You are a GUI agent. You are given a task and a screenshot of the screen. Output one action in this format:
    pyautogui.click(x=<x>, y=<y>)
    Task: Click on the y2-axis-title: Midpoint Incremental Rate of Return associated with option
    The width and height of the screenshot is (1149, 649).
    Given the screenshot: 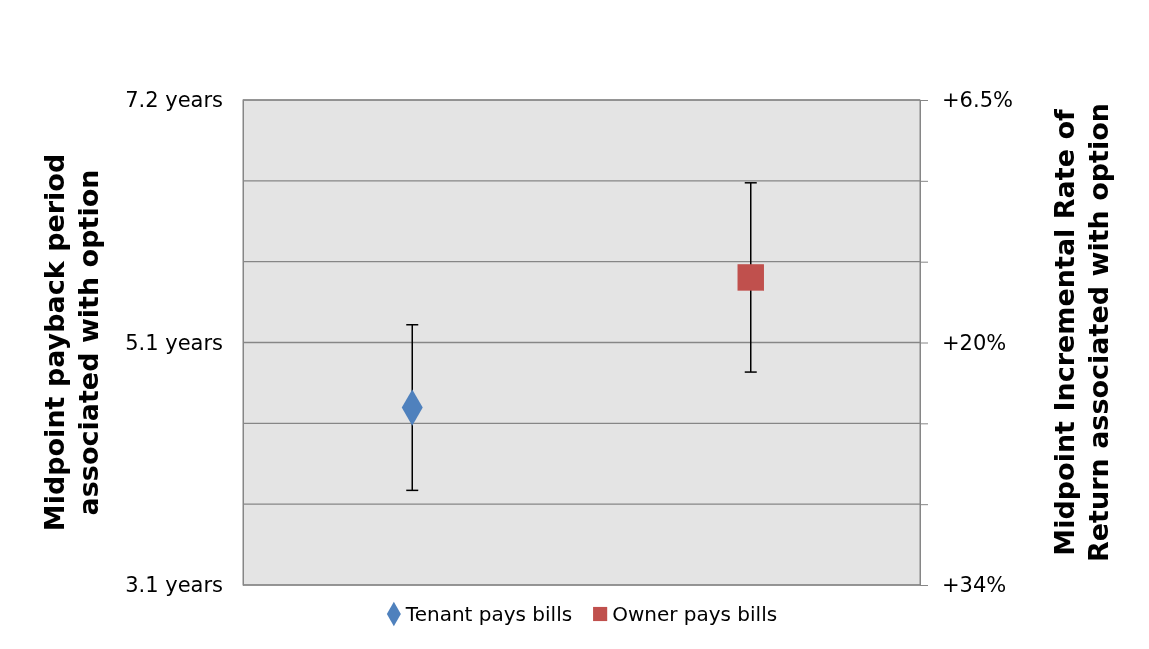 What is the action you would take?
    pyautogui.click(x=1081, y=332)
    